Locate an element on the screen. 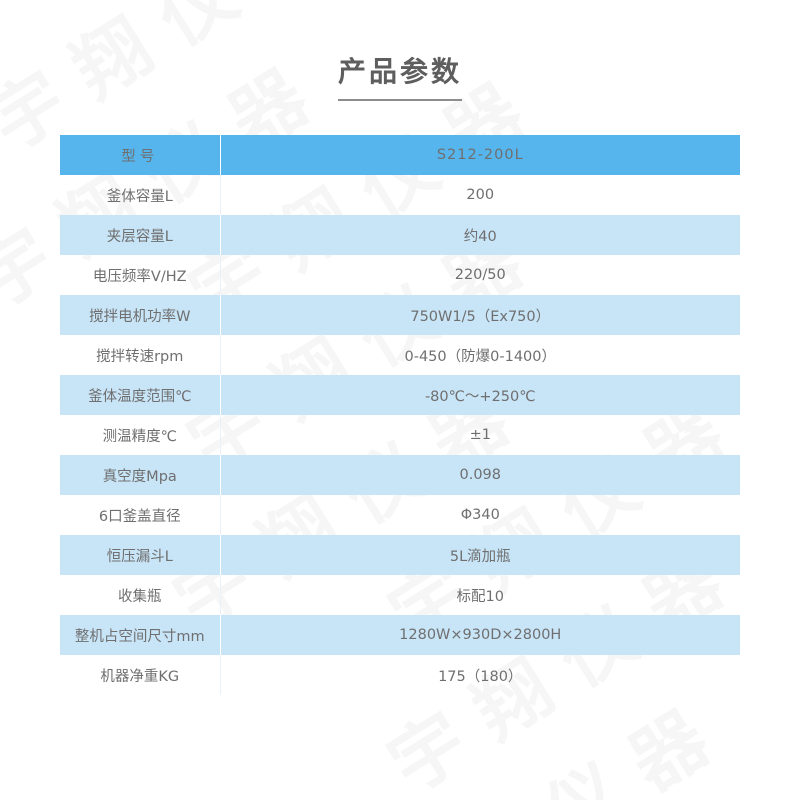 The image size is (800, 800). spec-label: 釜体容量L is located at coordinates (139, 196).